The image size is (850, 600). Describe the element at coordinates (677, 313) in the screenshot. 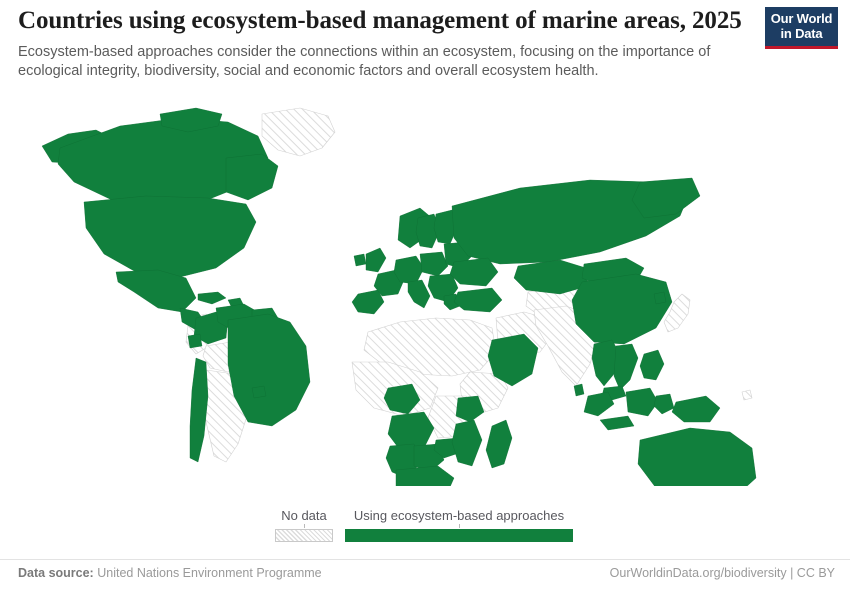

I see `country-japan` at that location.